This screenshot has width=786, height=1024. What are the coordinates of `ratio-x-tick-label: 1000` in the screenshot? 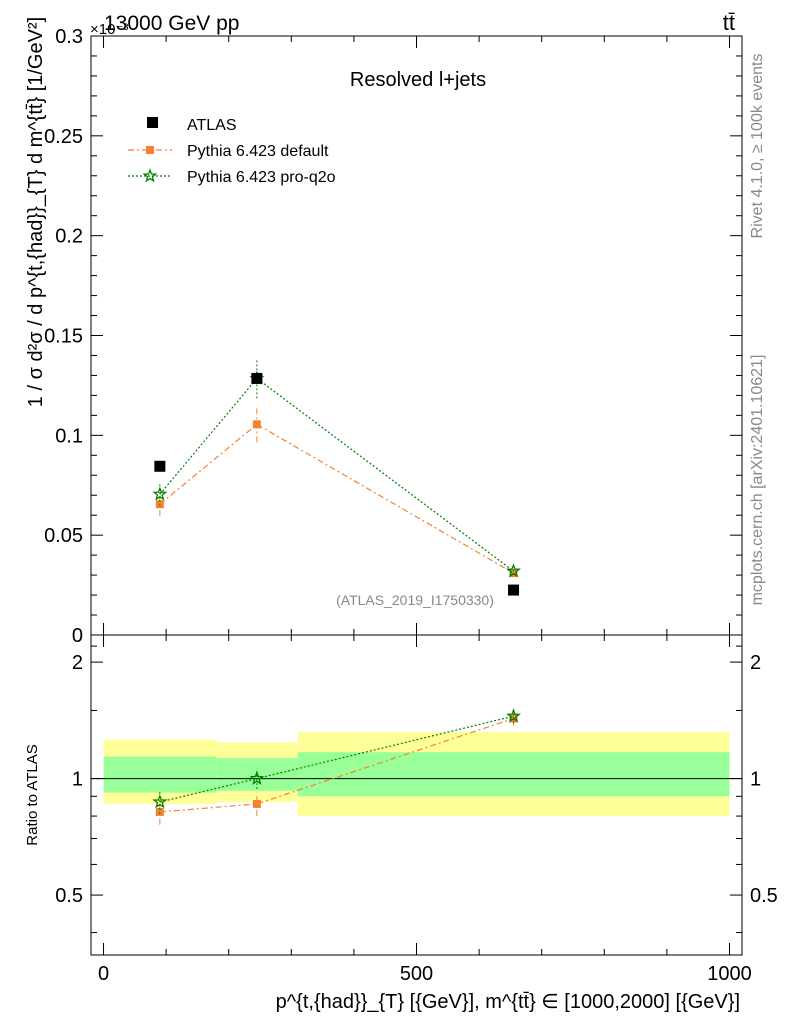 It's located at (729, 974).